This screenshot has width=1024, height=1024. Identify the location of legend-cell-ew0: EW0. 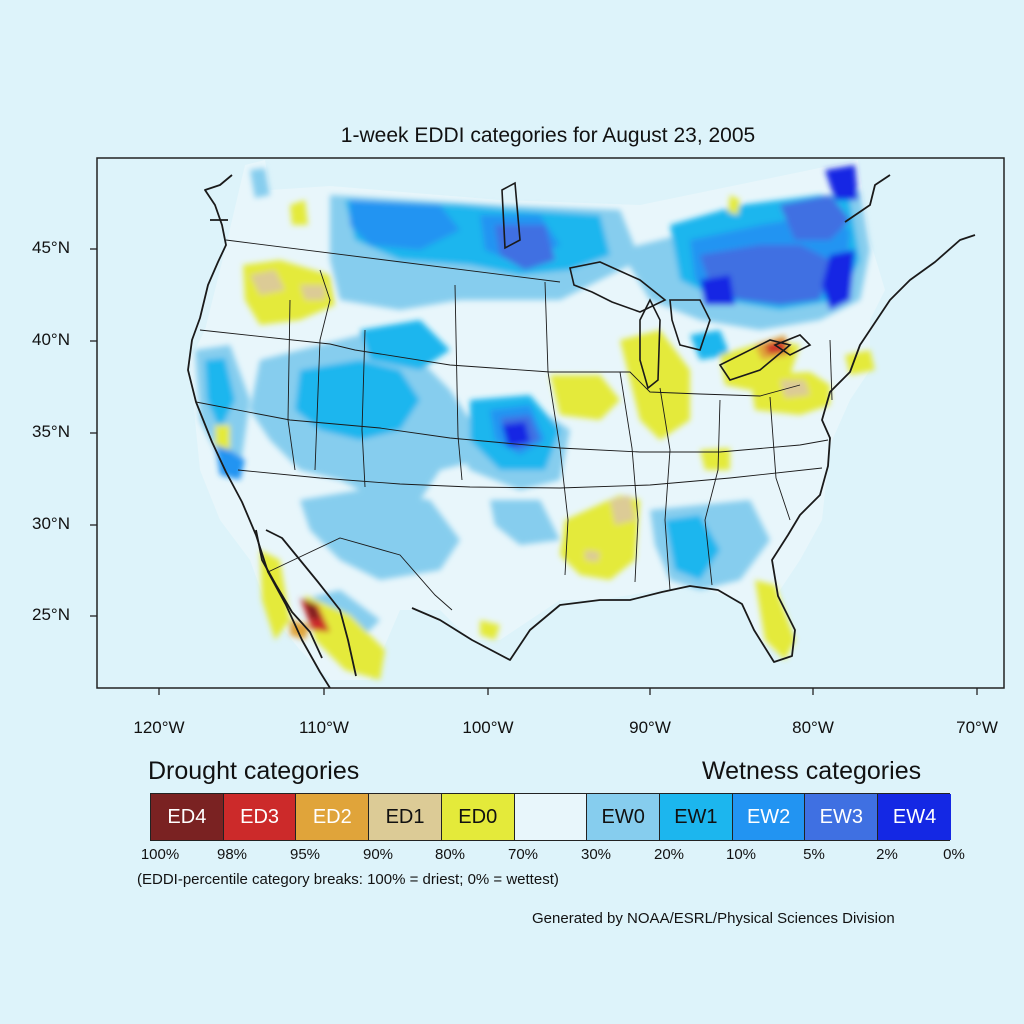
(624, 817).